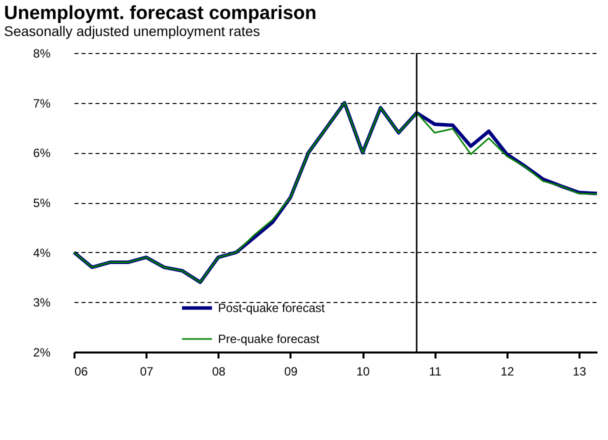 This screenshot has height=440, width=608. What do you see at coordinates (363, 371) in the screenshot?
I see `x-tick-label: 10` at bounding box center [363, 371].